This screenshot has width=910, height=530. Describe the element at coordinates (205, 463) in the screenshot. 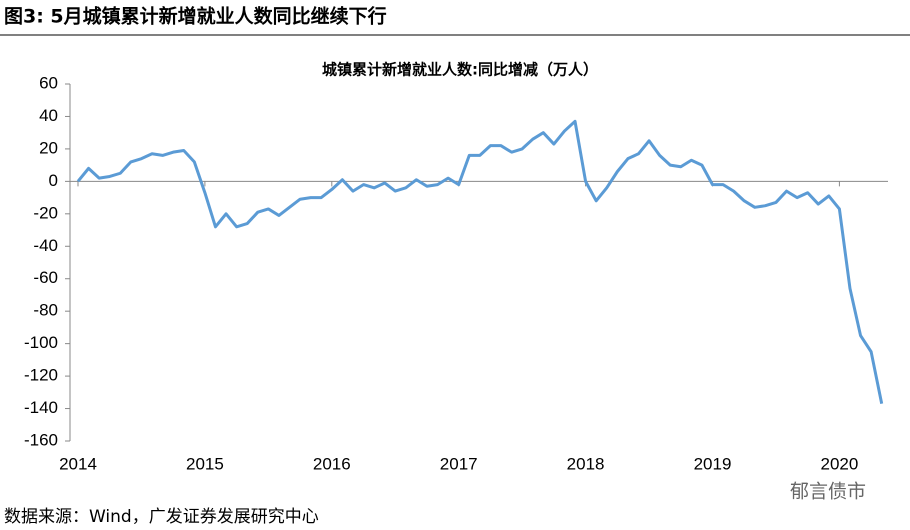

I see `x-tick-label: 2015` at that location.